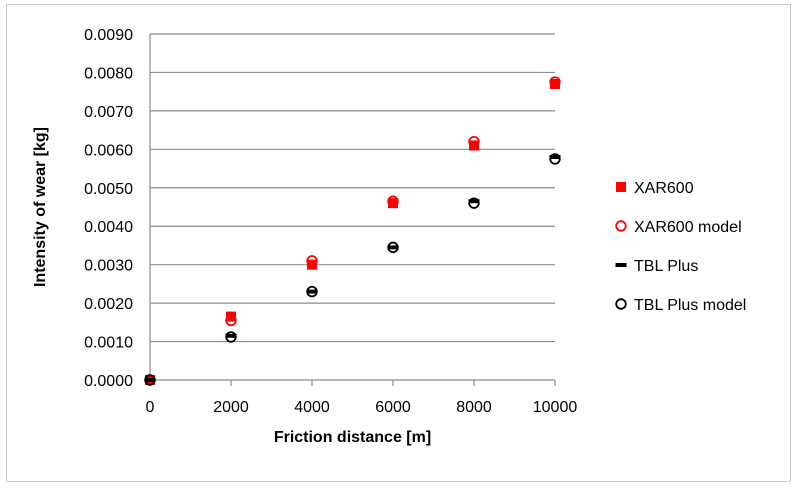 This screenshot has width=798, height=490. What do you see at coordinates (40, 207) in the screenshot?
I see `y-axis-title: Intensity of wear [kg]` at bounding box center [40, 207].